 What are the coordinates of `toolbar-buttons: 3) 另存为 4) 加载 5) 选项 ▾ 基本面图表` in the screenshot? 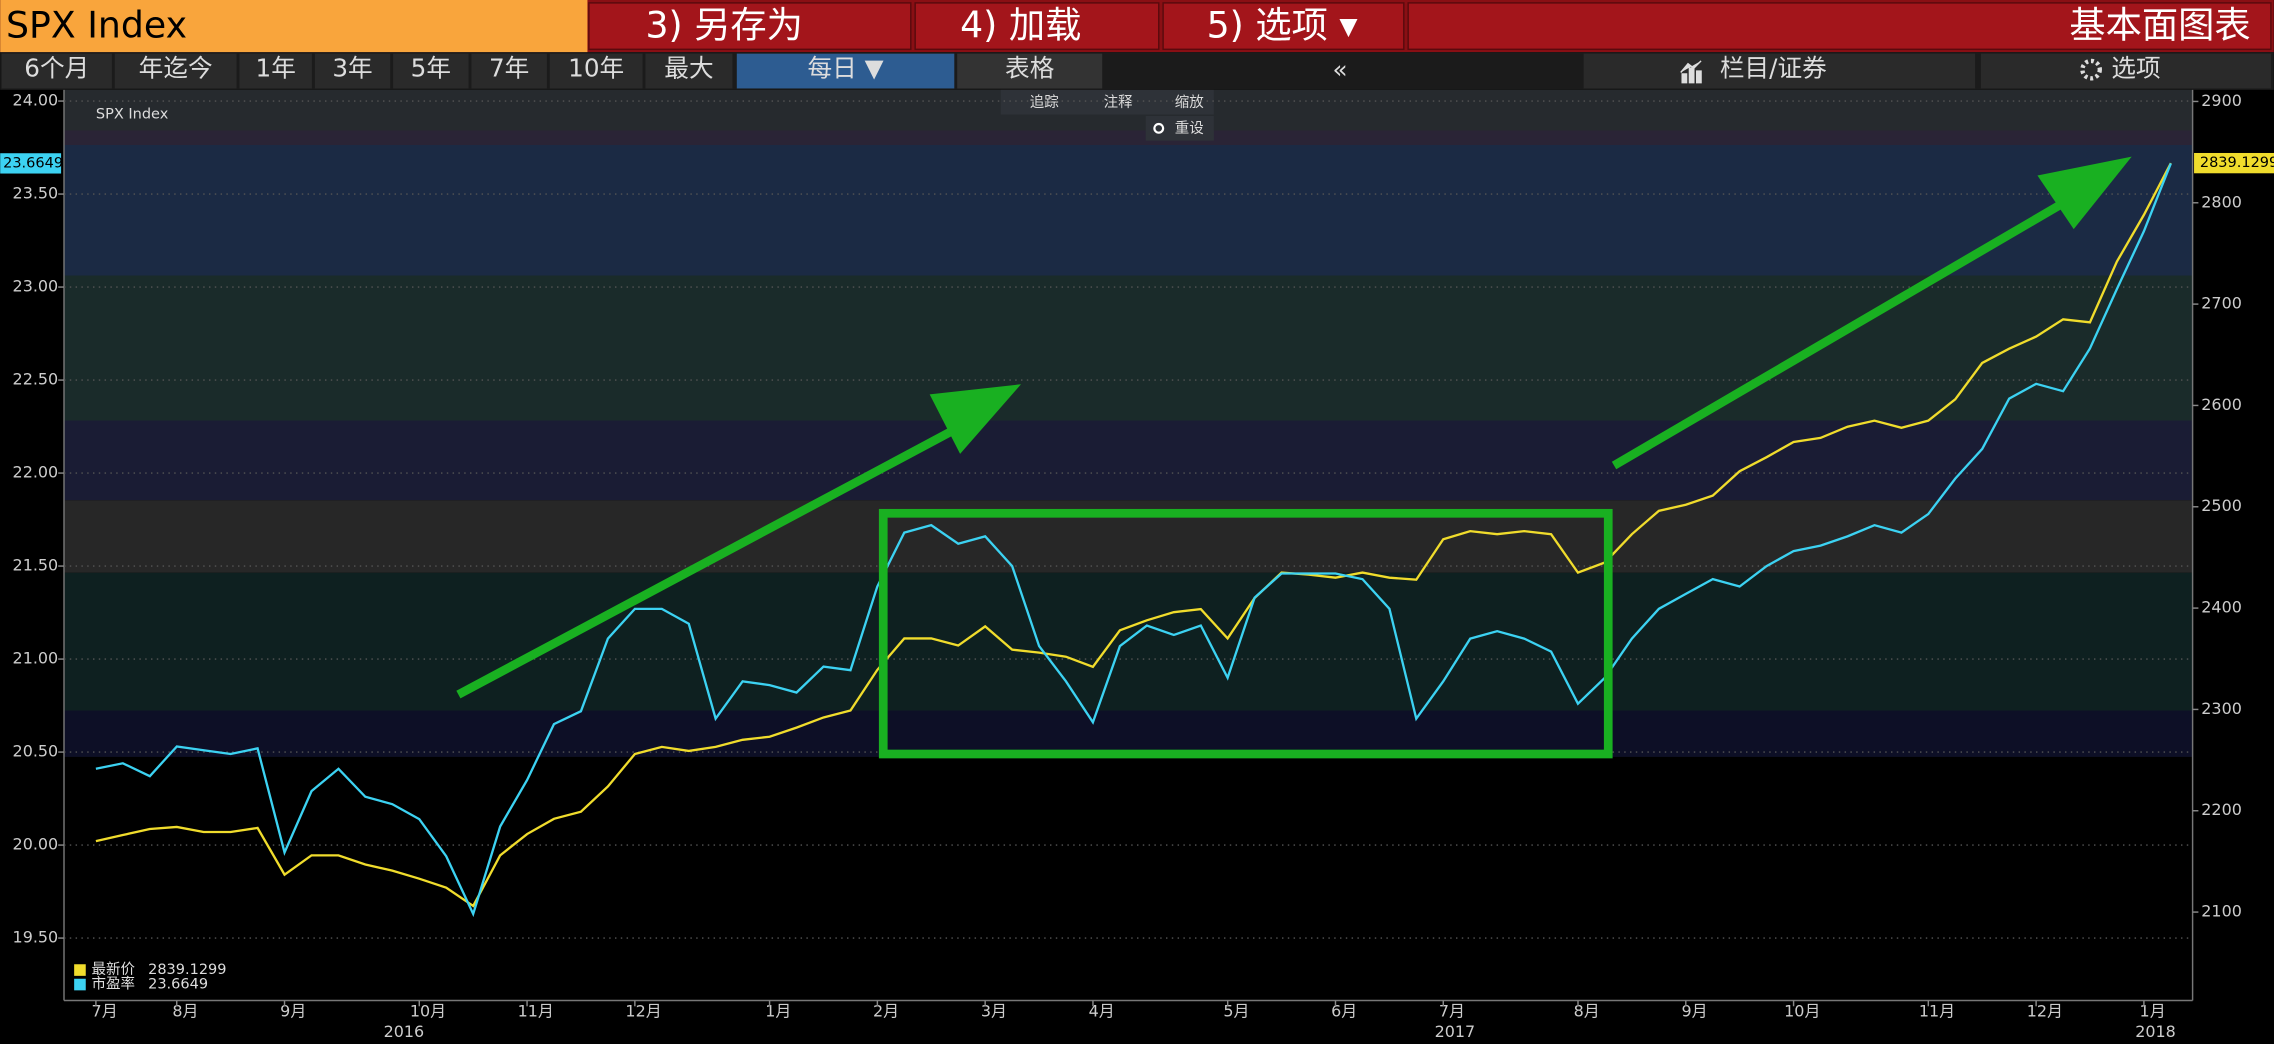 It's located at (1430, 26).